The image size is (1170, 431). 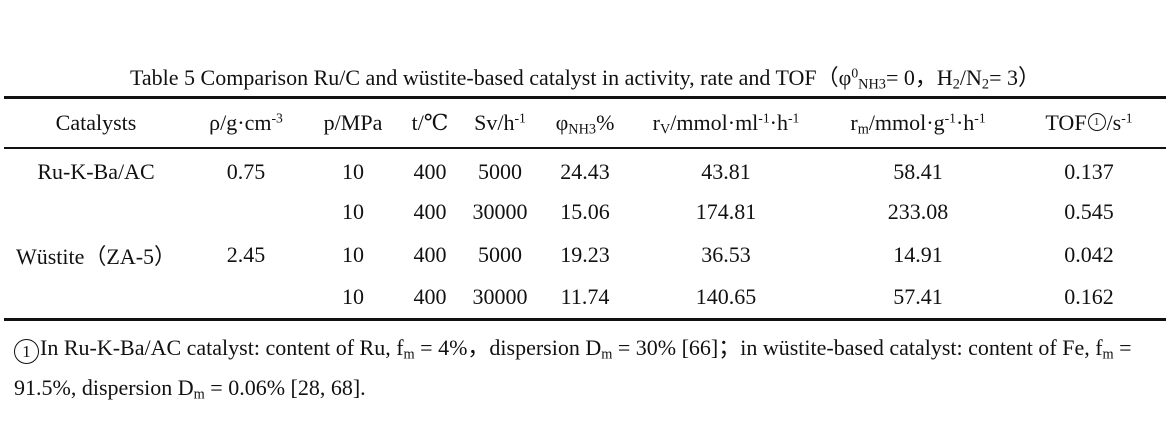 I want to click on cell-mass-rate: 58.41, so click(x=918, y=171).